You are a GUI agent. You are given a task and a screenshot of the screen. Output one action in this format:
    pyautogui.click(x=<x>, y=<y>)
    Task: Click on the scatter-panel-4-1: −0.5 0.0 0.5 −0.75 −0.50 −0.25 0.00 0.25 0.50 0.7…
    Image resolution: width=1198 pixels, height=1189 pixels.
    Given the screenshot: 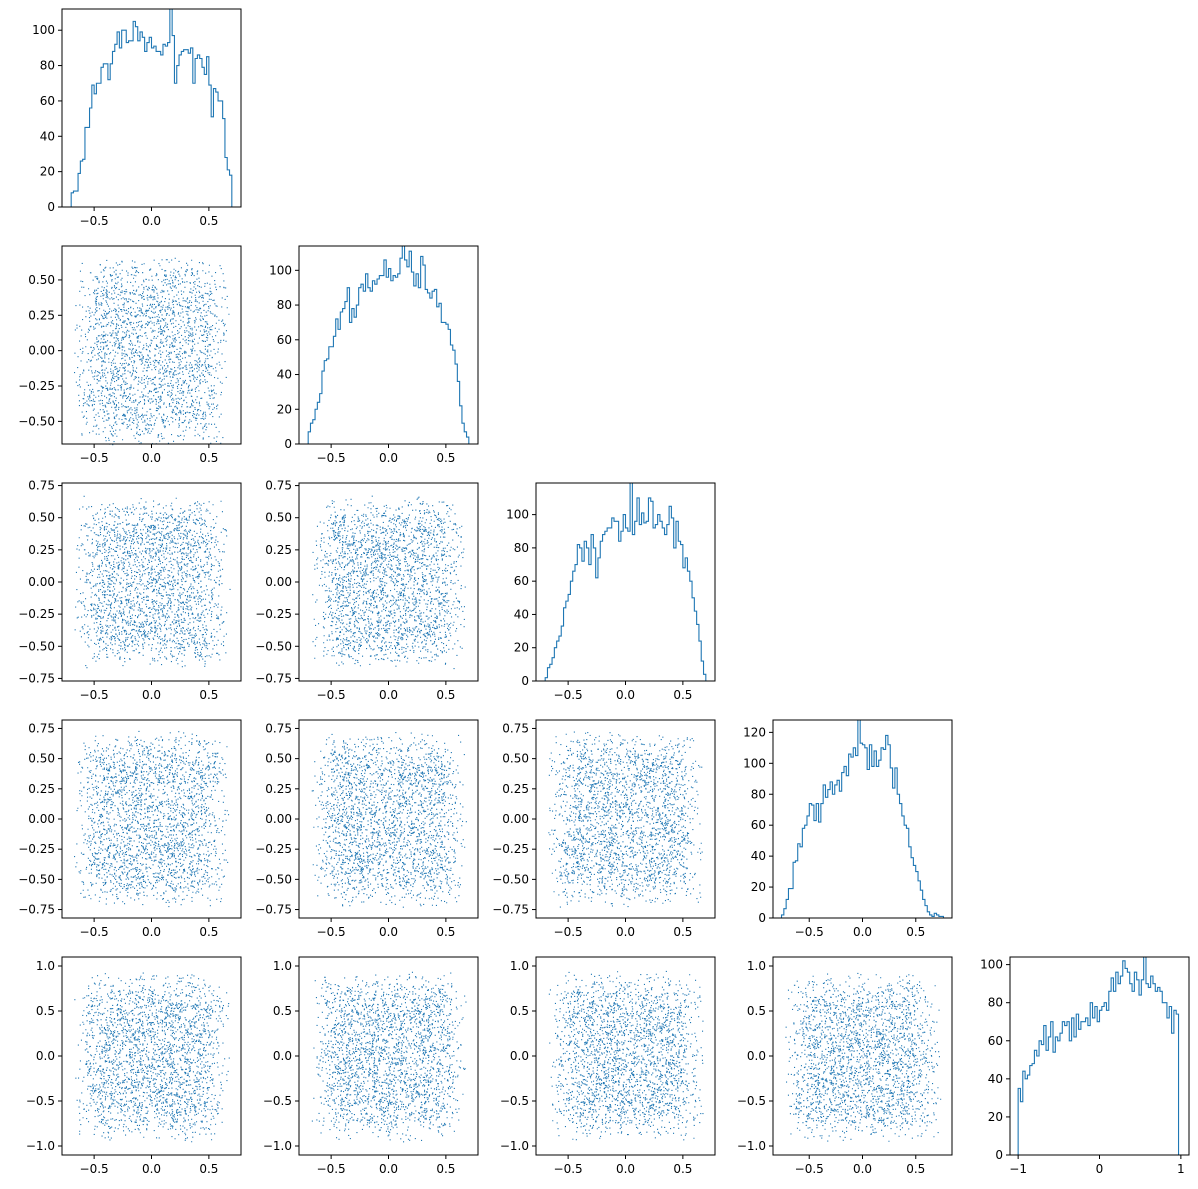 What is the action you would take?
    pyautogui.click(x=130, y=829)
    